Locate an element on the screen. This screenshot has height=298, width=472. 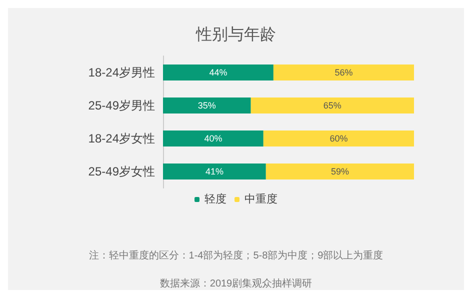
data-label: 41% is located at coordinates (214, 171).